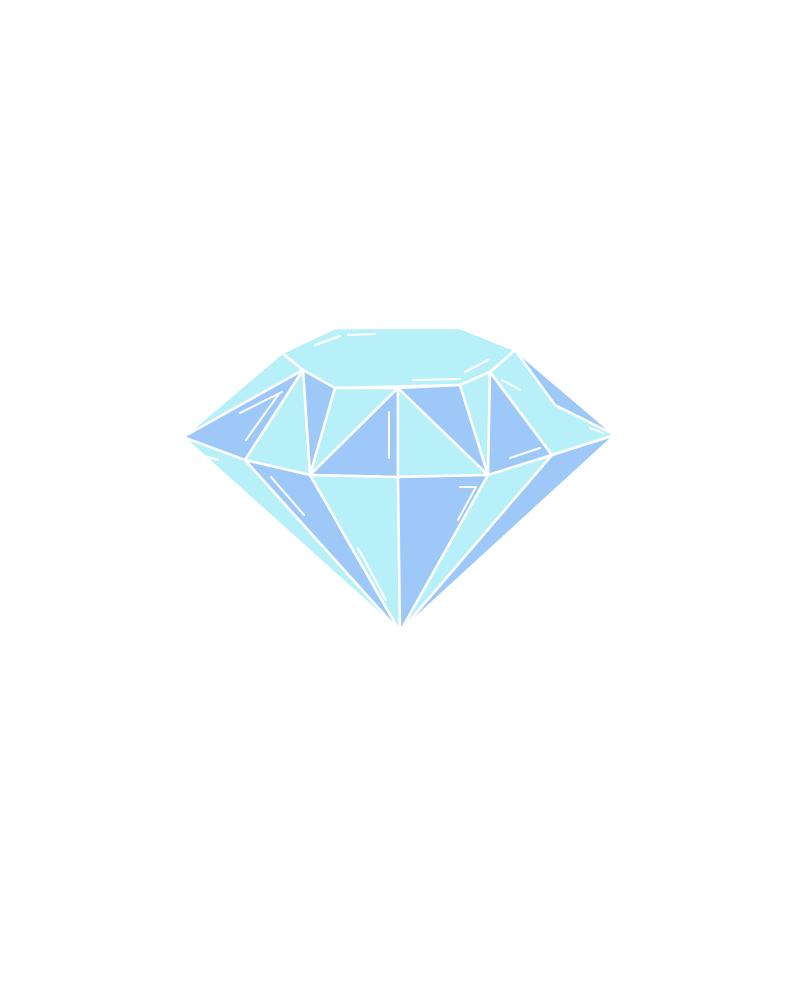 The width and height of the screenshot is (800, 1000). I want to click on facet-pavilion-right-outer, so click(507, 533).